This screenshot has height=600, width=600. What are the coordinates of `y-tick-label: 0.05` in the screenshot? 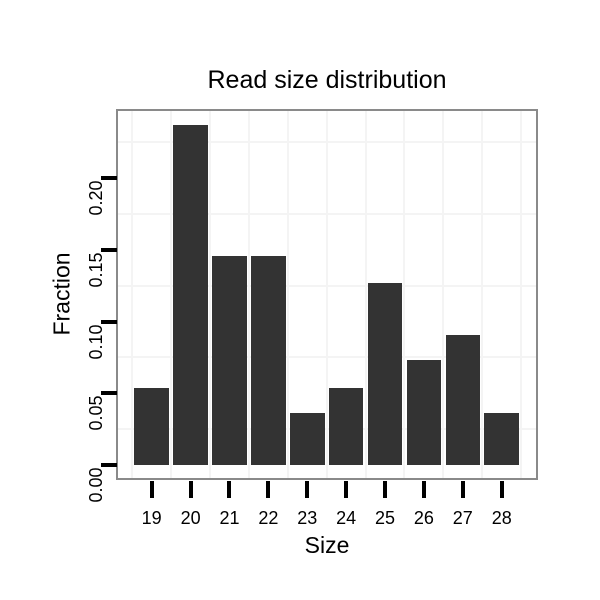 It's located at (96, 413).